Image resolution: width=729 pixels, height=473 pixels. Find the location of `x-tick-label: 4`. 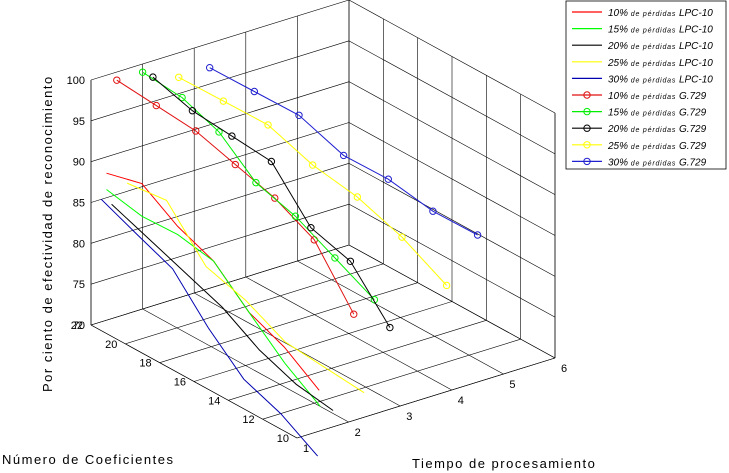

x-tick-label: 4 is located at coordinates (461, 401).